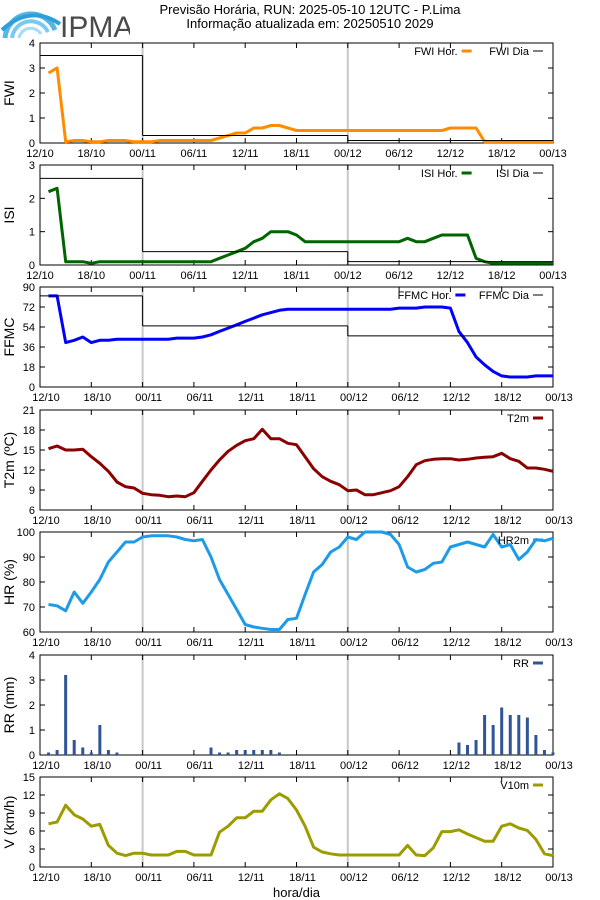 The height and width of the screenshot is (900, 600). Describe the element at coordinates (29, 288) in the screenshot. I see `y-tick-label: 90` at that location.